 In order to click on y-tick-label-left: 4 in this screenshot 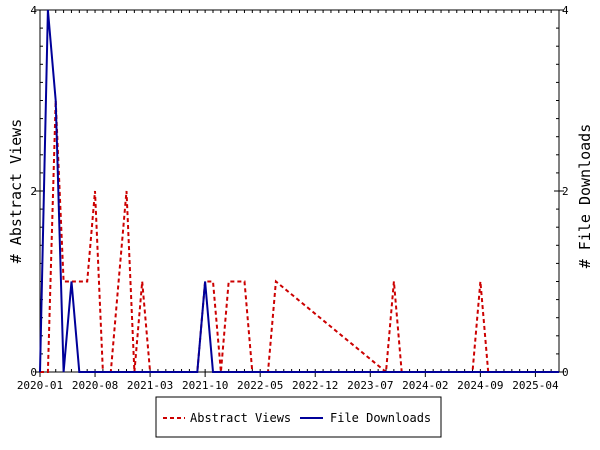, I will do `click(33, 10)`.